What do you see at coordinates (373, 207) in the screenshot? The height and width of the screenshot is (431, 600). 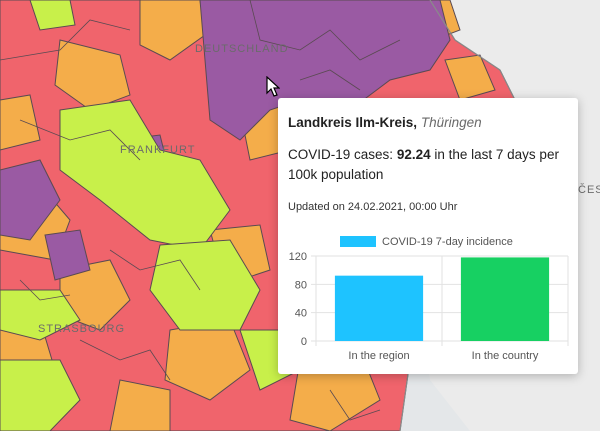 I see `updated-timestamp: Updated on 24.02.2021, 00:00 Uhr` at bounding box center [373, 207].